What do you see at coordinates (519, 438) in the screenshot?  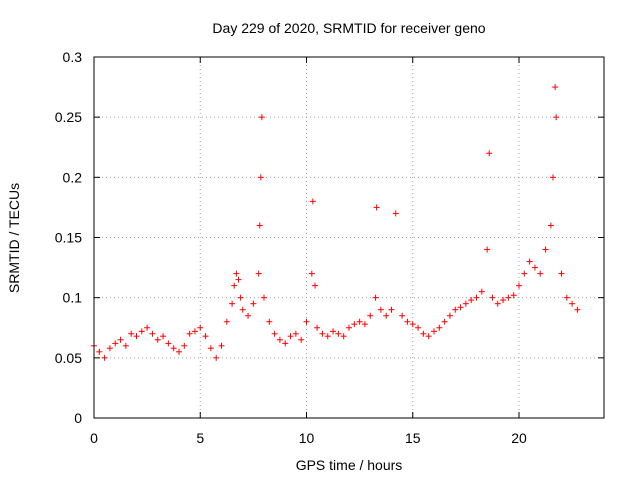 I see `x-tick-label: 20` at bounding box center [519, 438].